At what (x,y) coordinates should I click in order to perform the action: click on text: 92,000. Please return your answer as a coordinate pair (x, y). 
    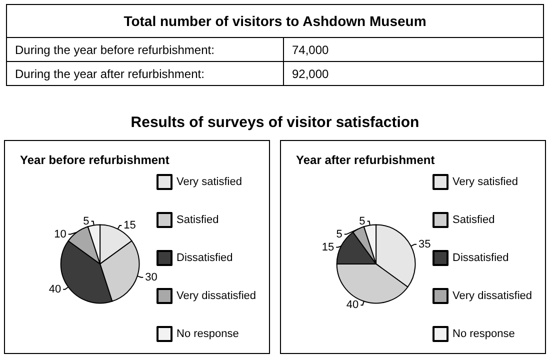
    Looking at the image, I should click on (414, 74).